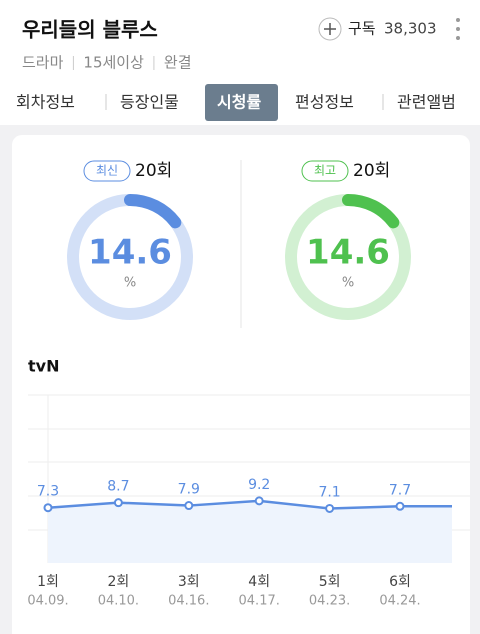  I want to click on plus, so click(330, 29).